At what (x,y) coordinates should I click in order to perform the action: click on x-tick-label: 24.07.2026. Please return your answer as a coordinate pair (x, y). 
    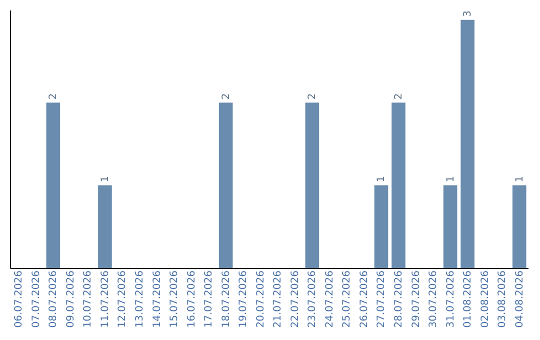
    Looking at the image, I should click on (330, 299).